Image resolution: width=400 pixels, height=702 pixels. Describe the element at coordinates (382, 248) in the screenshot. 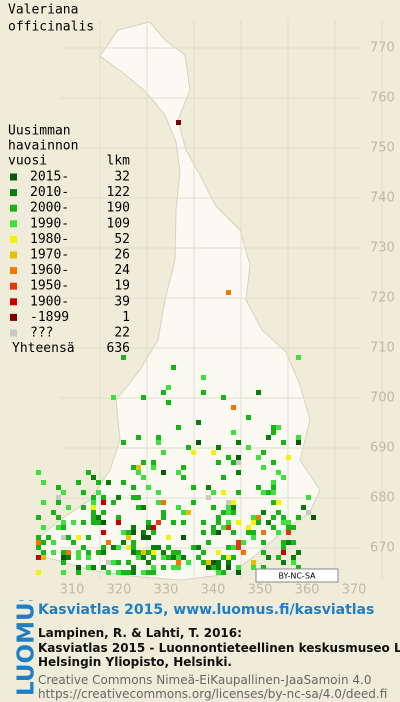

I see `y-grid-label: 730` at that location.